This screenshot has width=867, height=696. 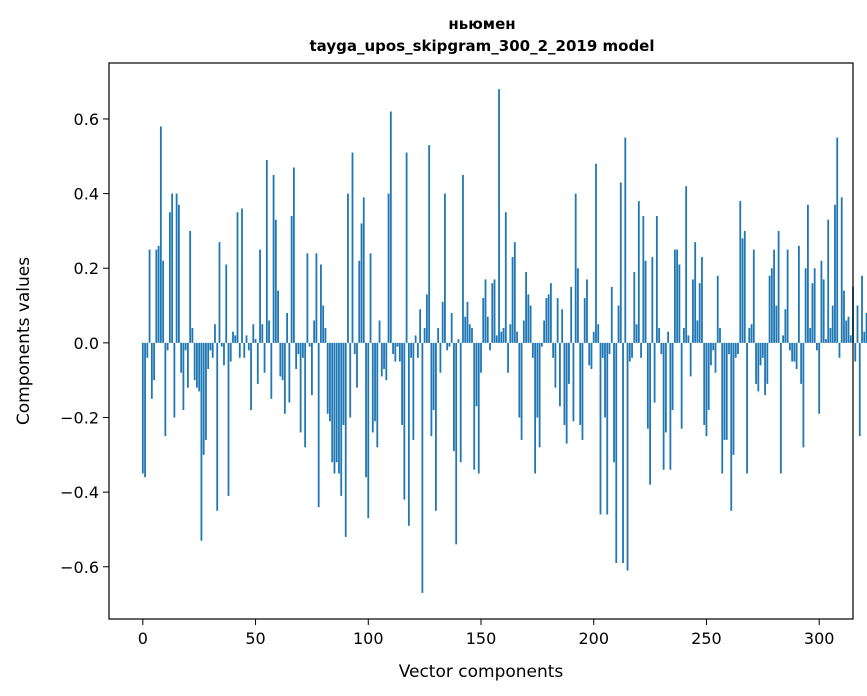 I want to click on x-tick-label: 300, so click(x=819, y=638).